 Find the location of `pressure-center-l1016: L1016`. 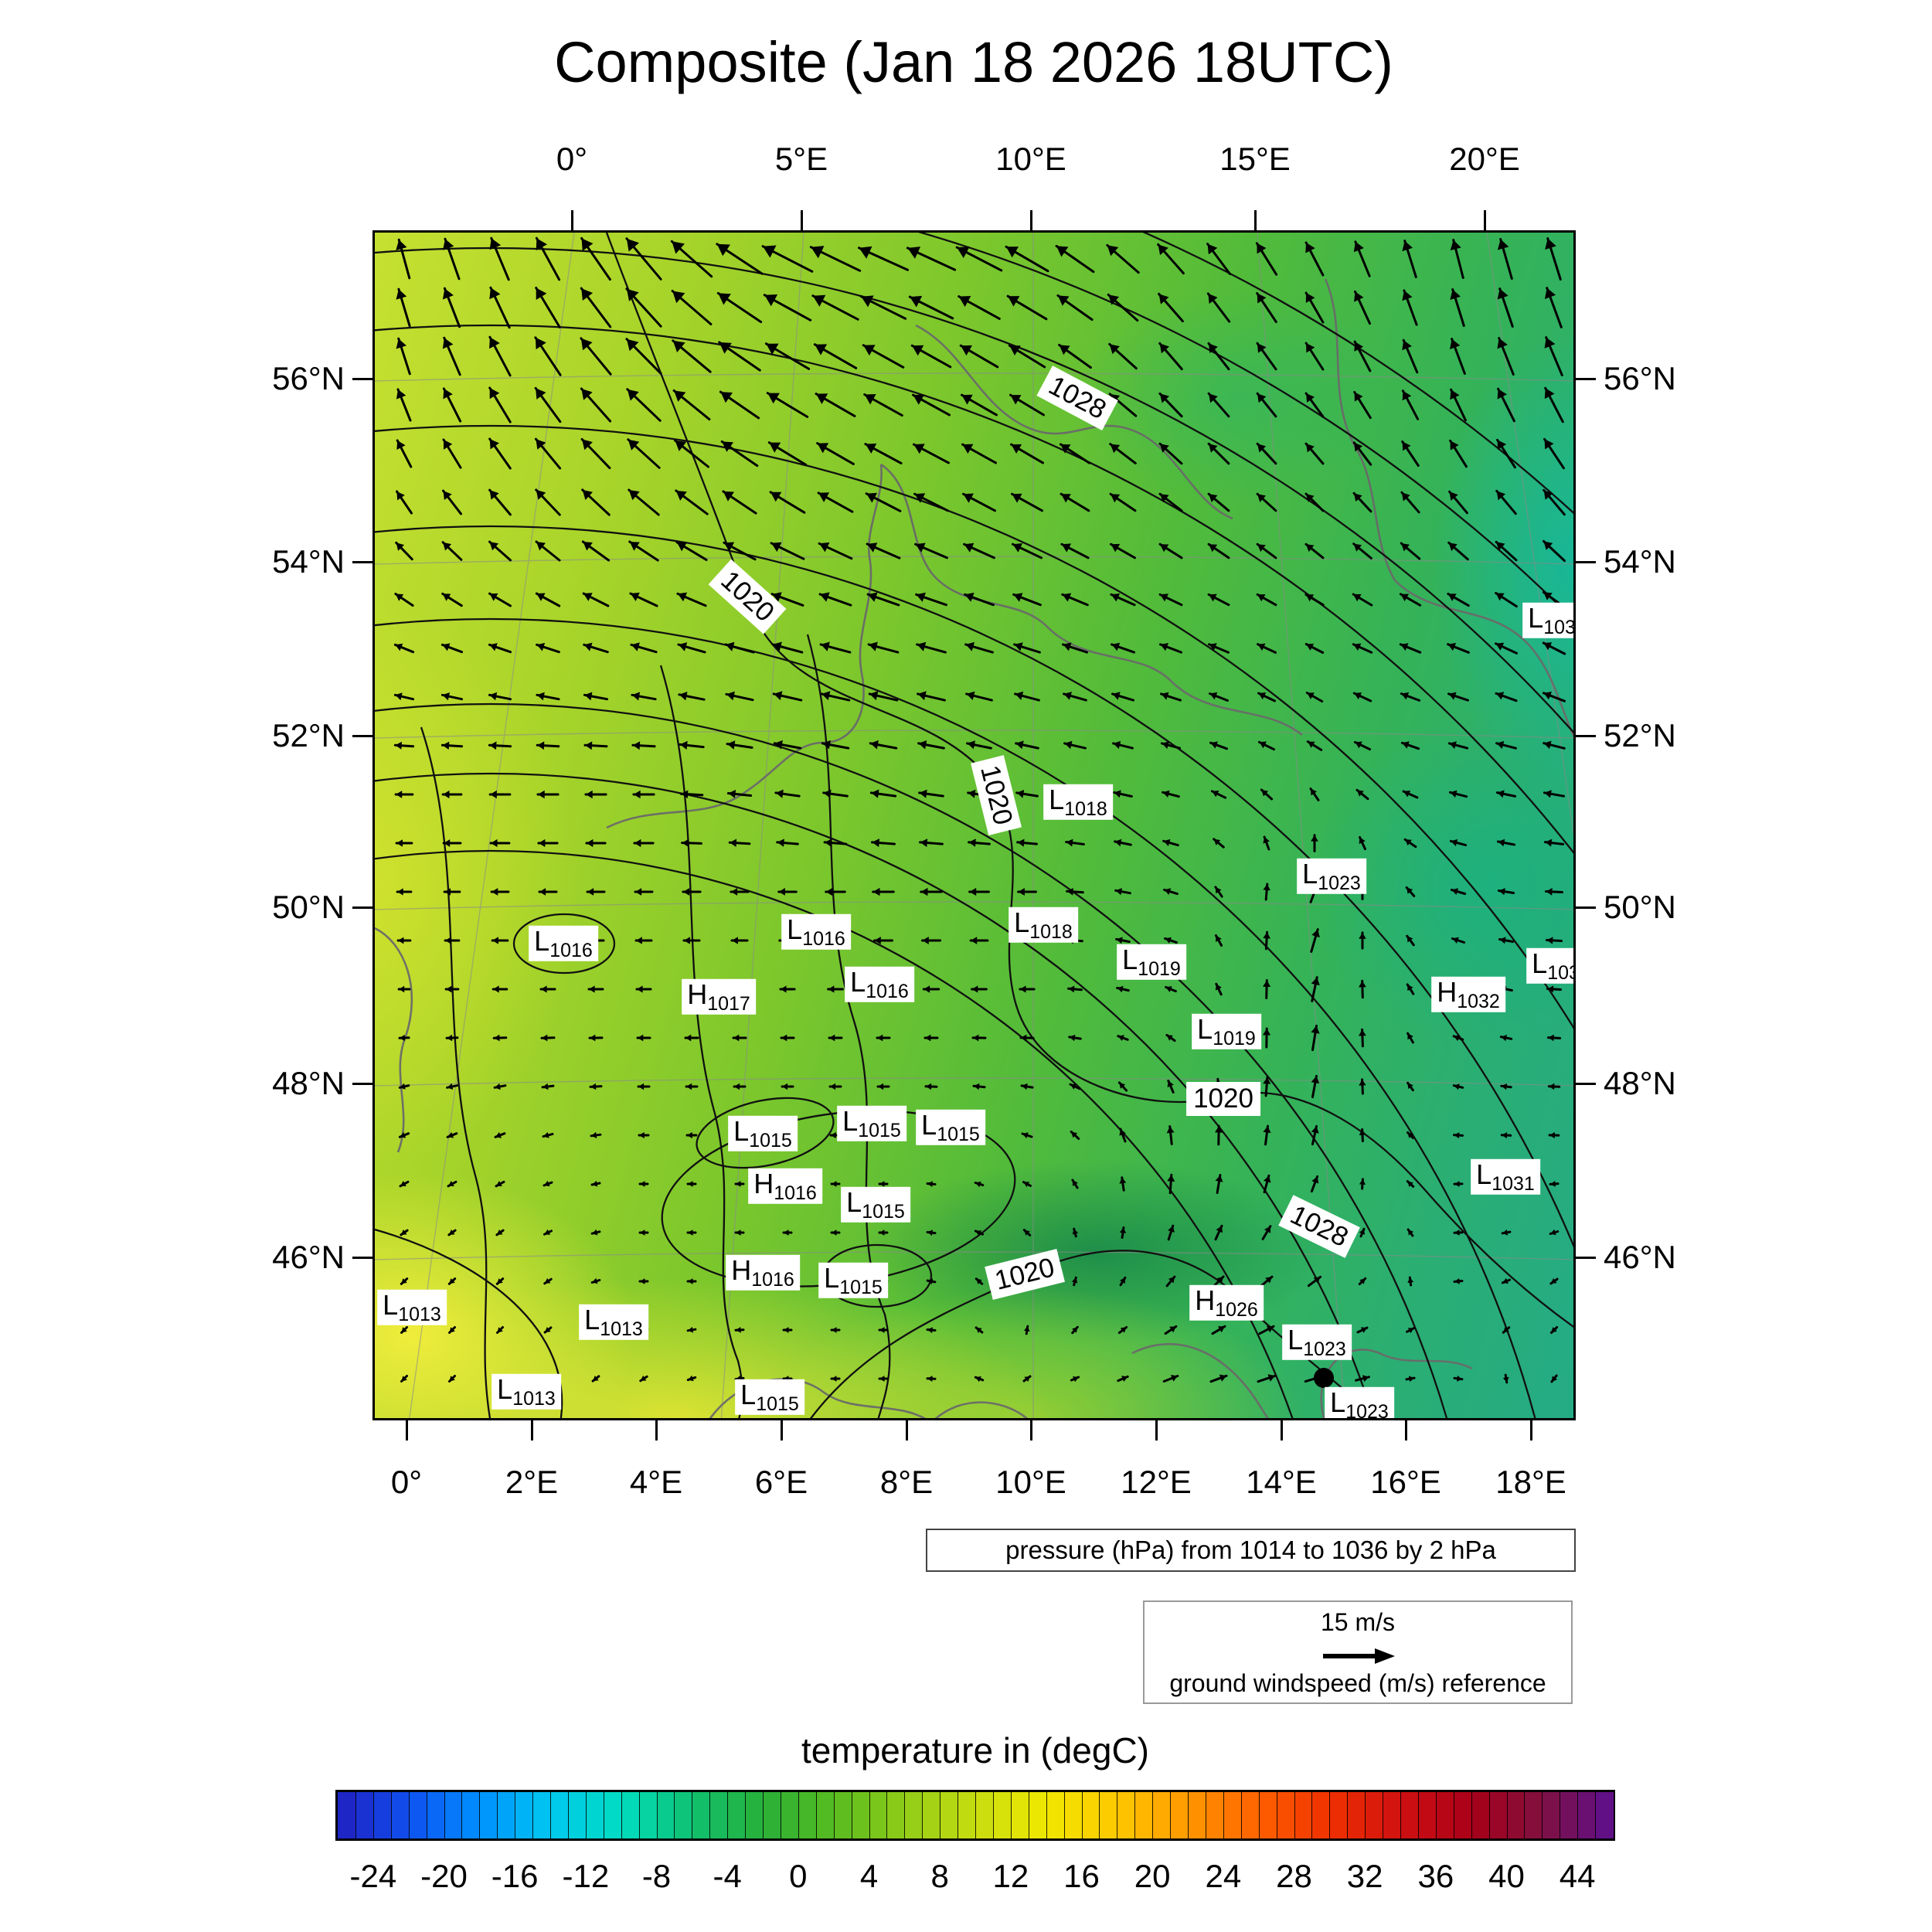

pressure-center-l1016: L1016 is located at coordinates (816, 932).